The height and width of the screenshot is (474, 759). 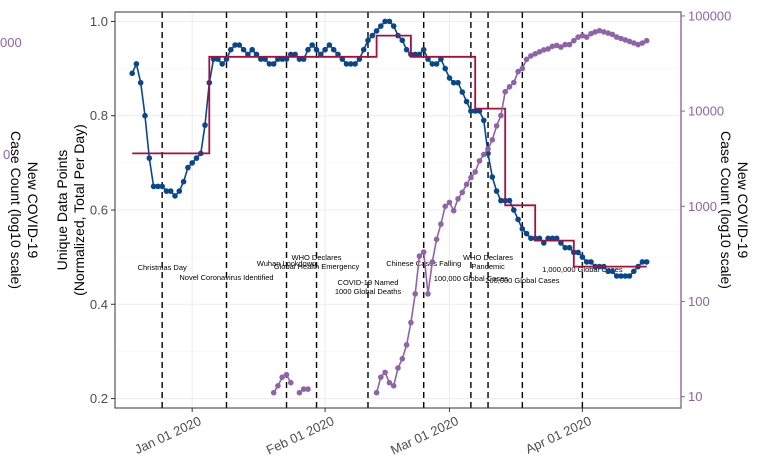 I want to click on event-label: 200,000 Global Cases, so click(x=522, y=280).